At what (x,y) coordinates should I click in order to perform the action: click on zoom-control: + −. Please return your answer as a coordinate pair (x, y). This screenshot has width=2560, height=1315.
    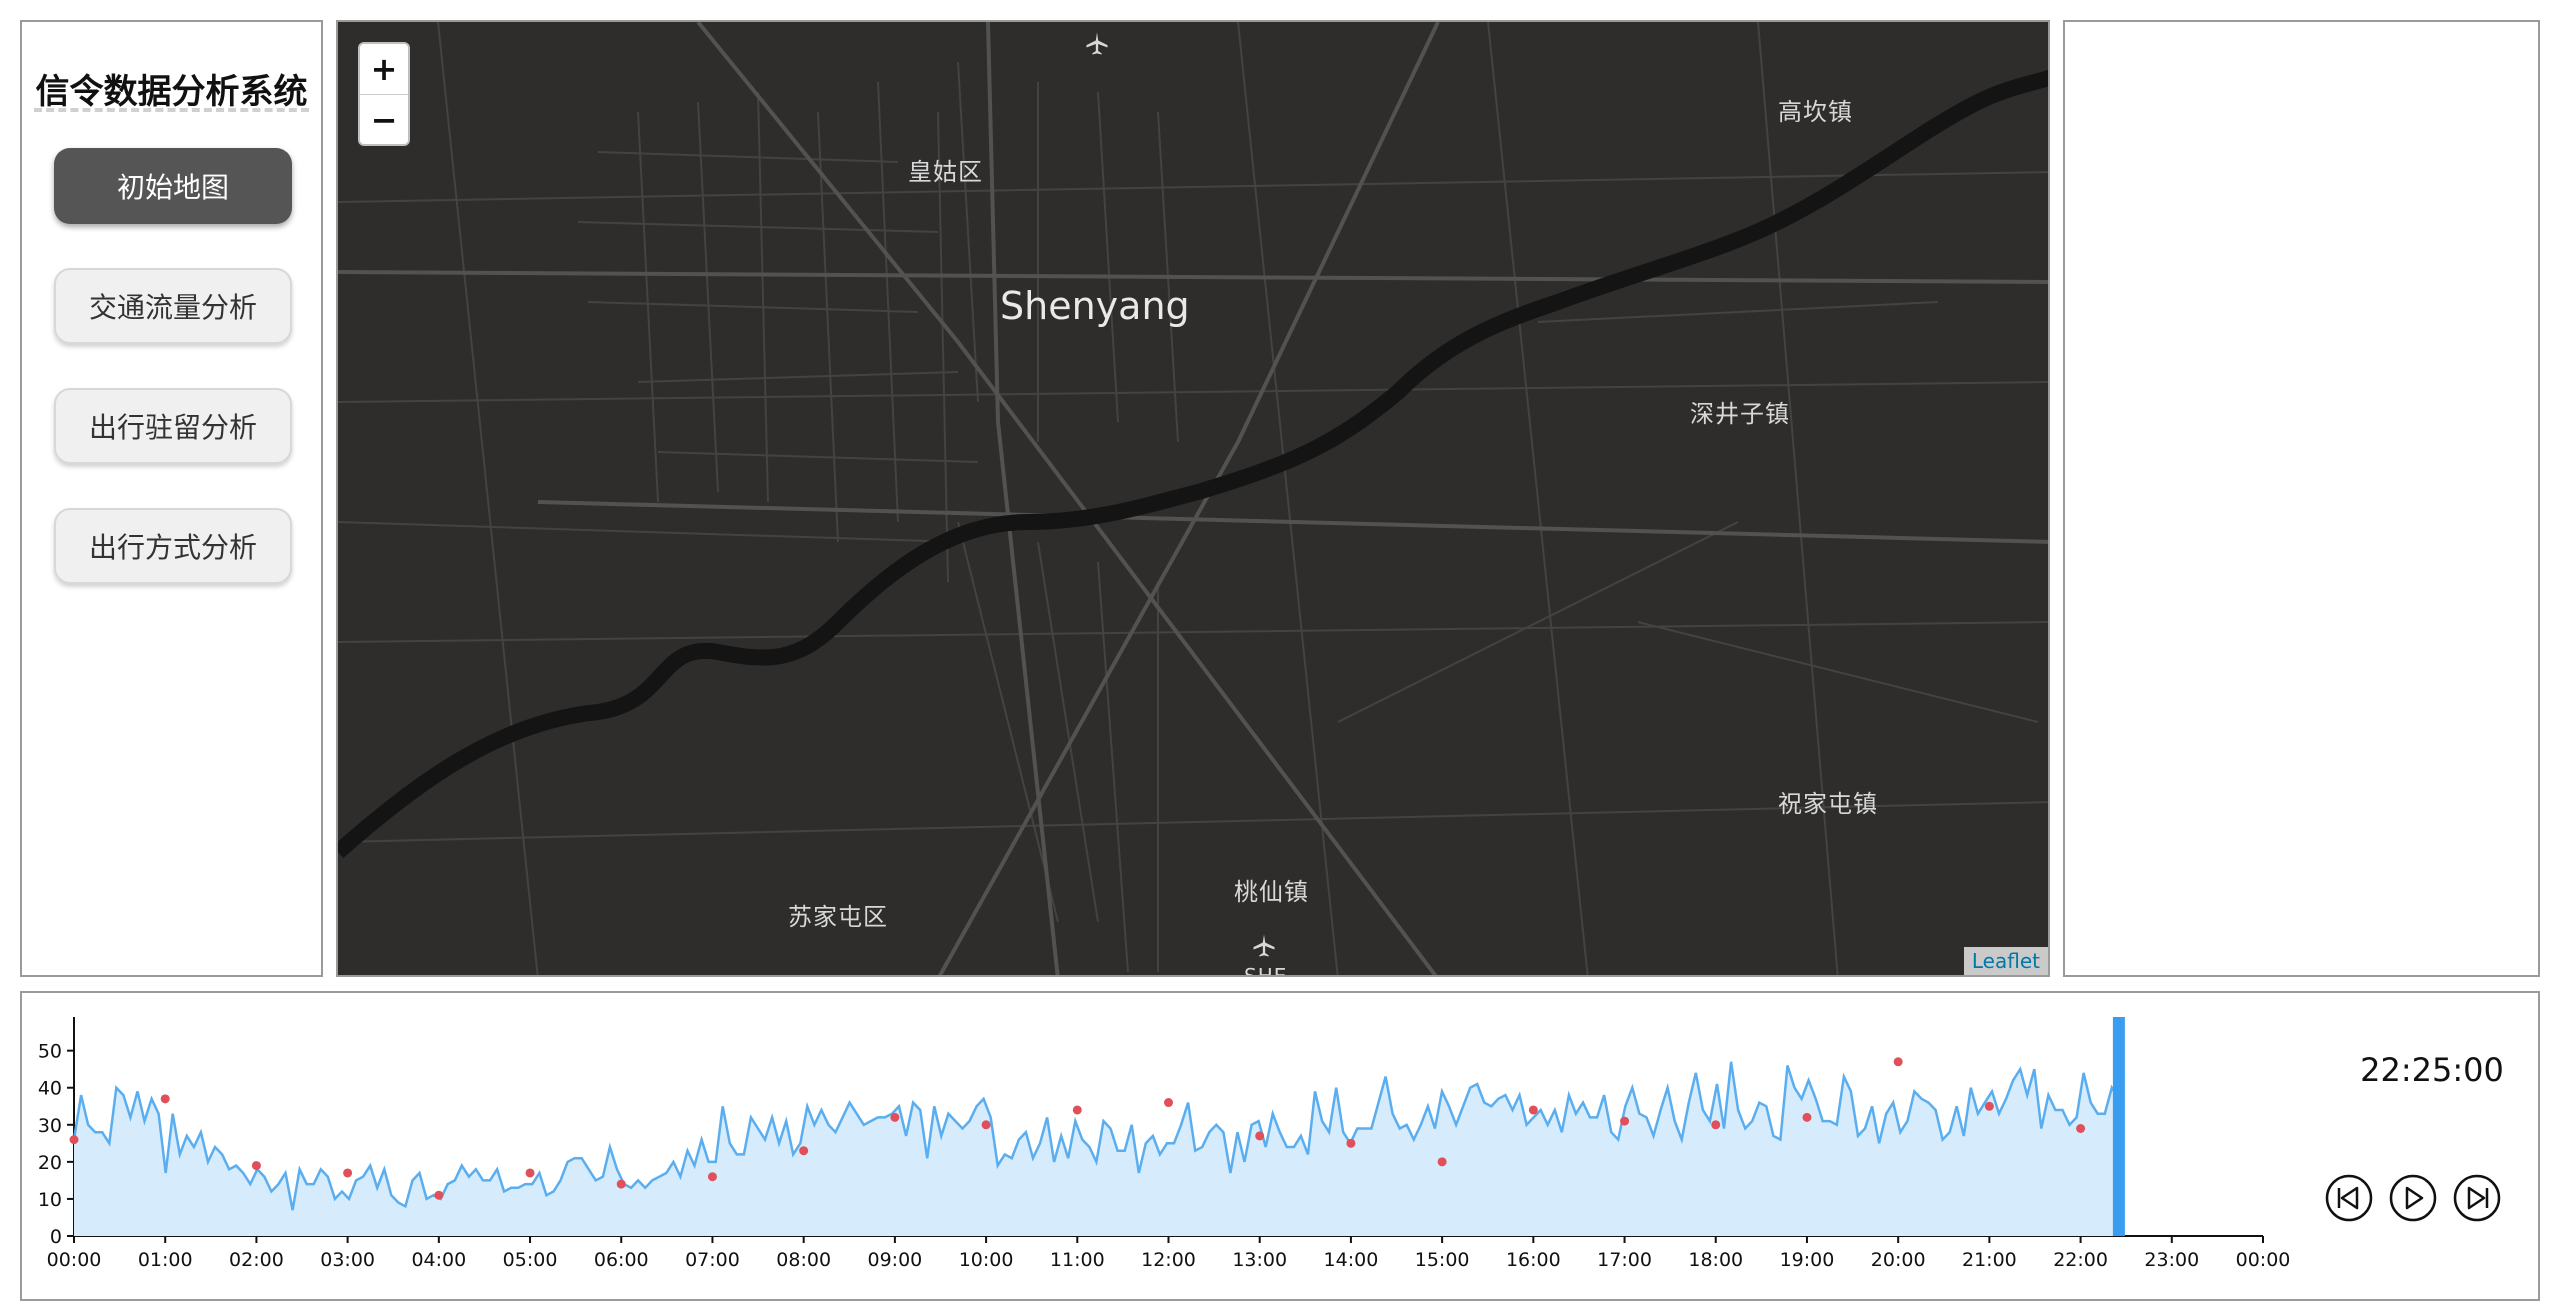
    Looking at the image, I should click on (384, 94).